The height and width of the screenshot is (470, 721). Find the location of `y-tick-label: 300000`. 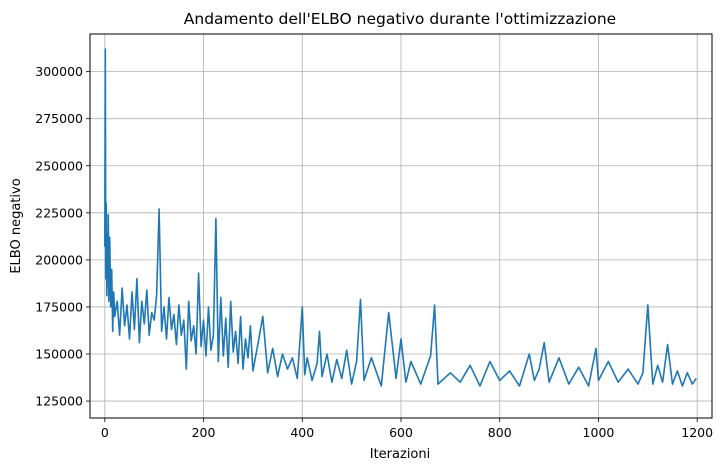

y-tick-label: 300000 is located at coordinates (59, 71).